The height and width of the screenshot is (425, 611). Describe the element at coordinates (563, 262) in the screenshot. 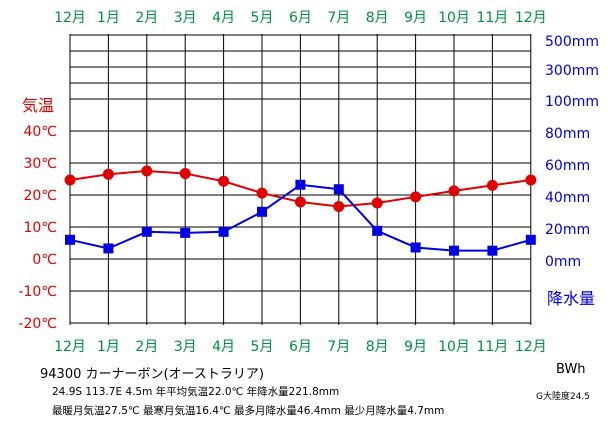

I see `precipitation-tick-label: 0mm` at that location.